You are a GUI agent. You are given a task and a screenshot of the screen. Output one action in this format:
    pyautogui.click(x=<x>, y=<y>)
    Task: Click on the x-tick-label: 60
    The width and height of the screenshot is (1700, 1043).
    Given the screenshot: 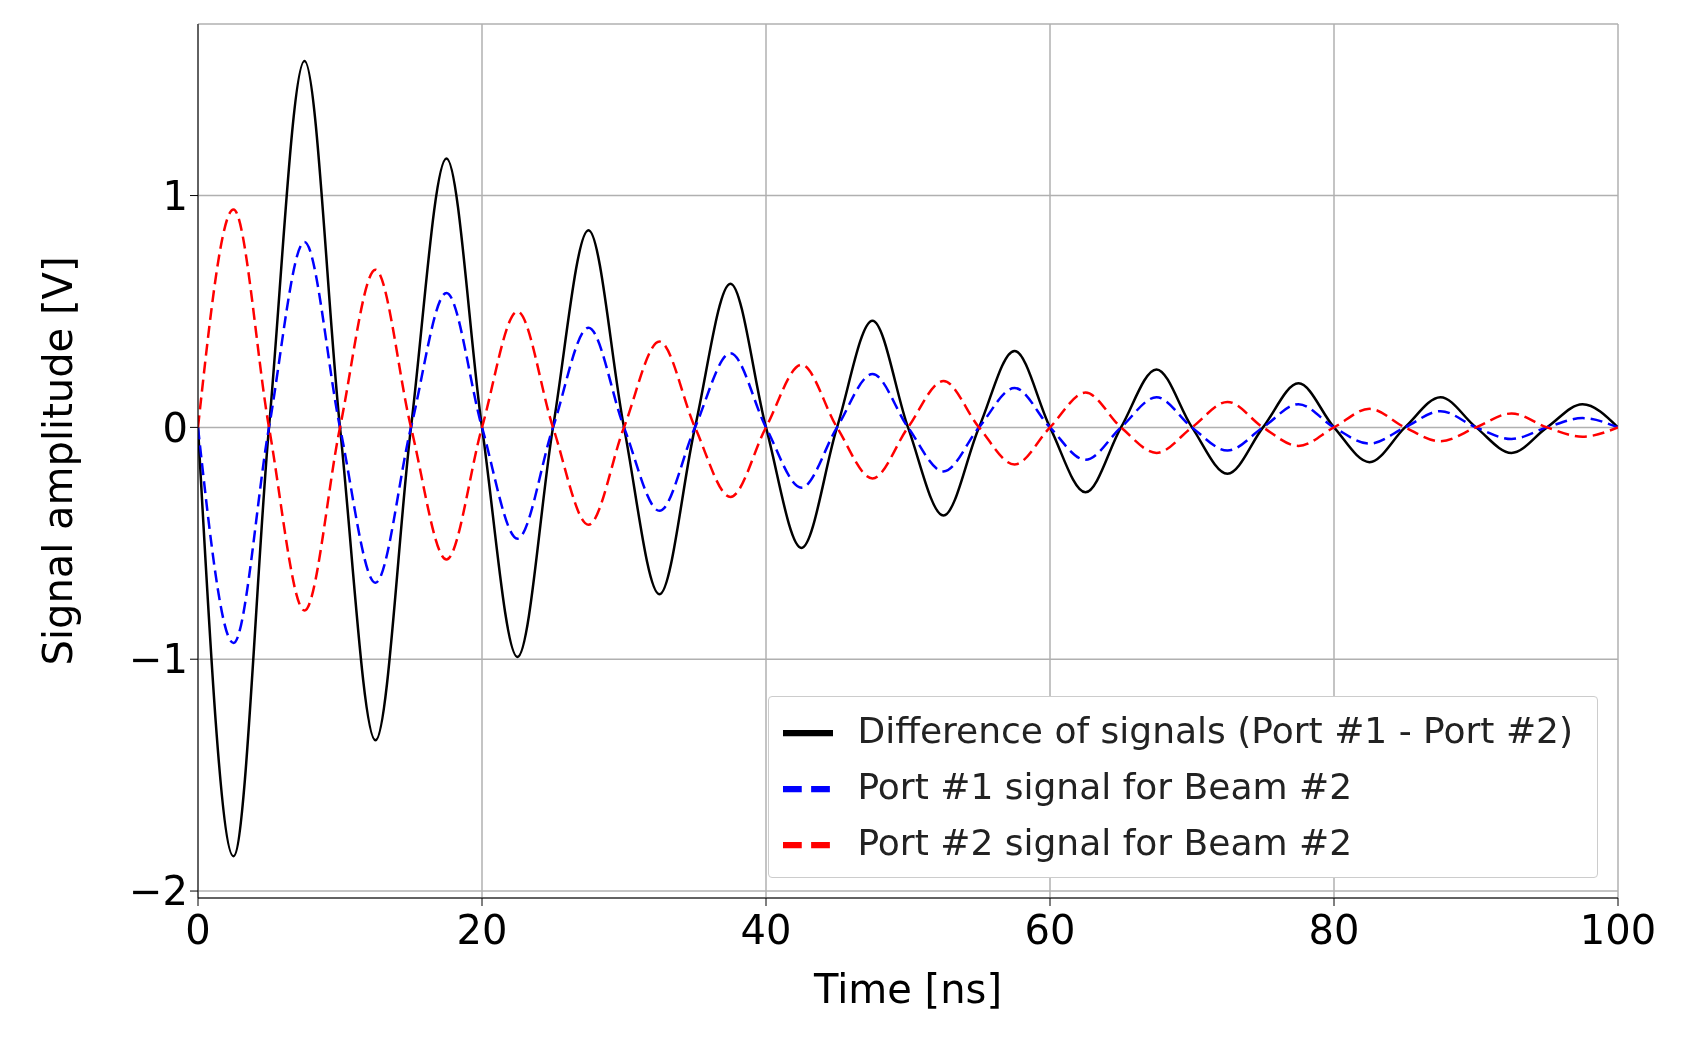 What is the action you would take?
    pyautogui.click(x=1050, y=930)
    